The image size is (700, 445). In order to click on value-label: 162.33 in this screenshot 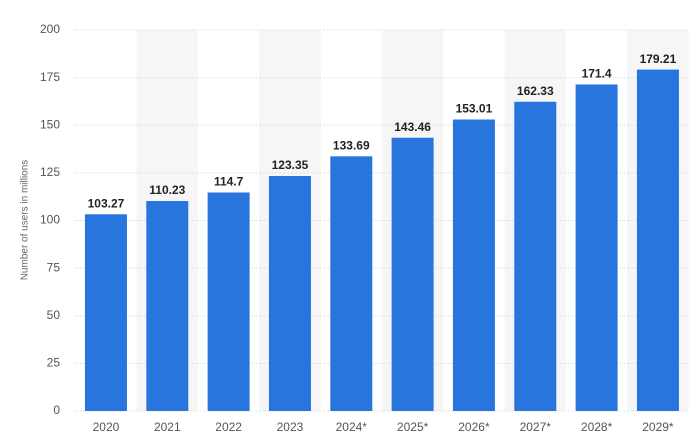, I will do `click(535, 91)`.